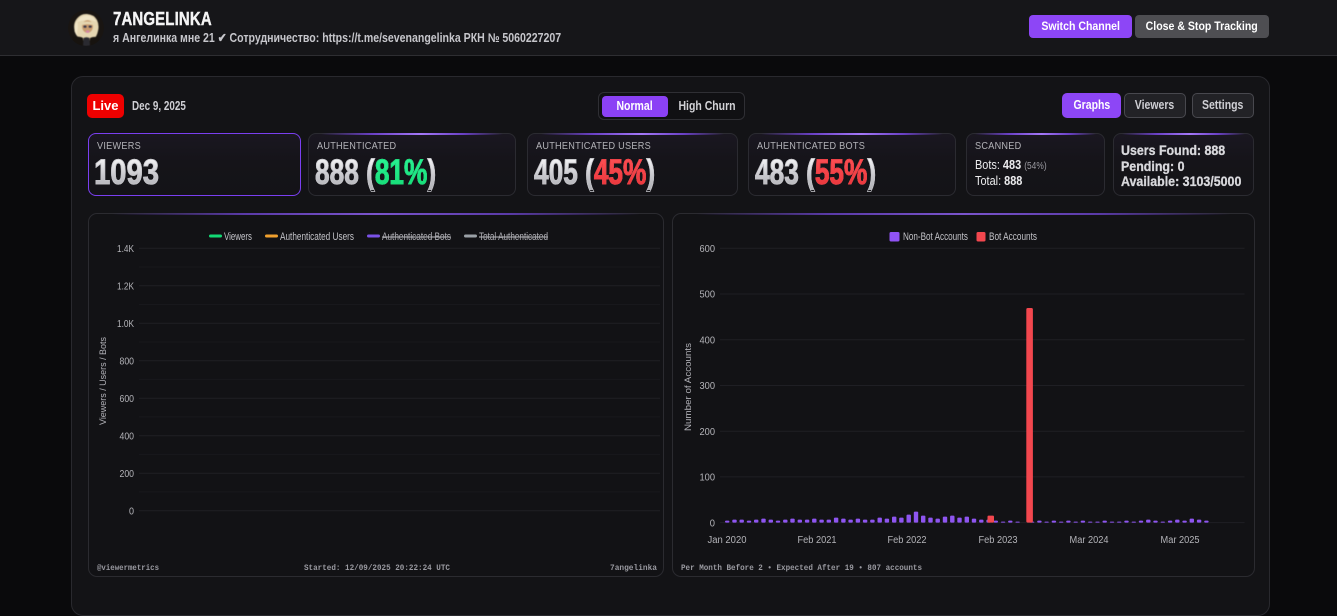 The image size is (1337, 616). Describe the element at coordinates (125, 324) in the screenshot. I see `svg-text: 1.0K` at that location.